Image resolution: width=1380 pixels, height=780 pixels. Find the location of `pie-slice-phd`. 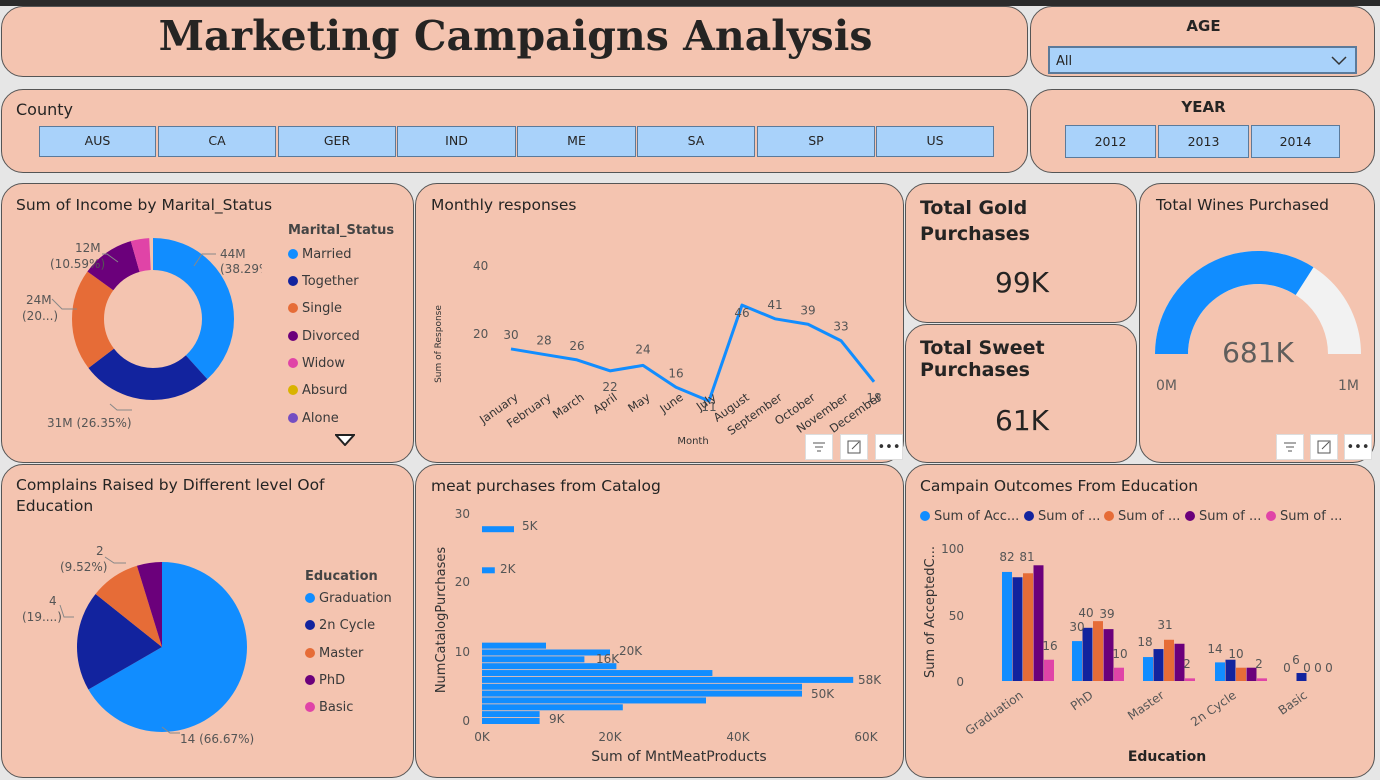

pie-slice-phd is located at coordinates (149, 604).